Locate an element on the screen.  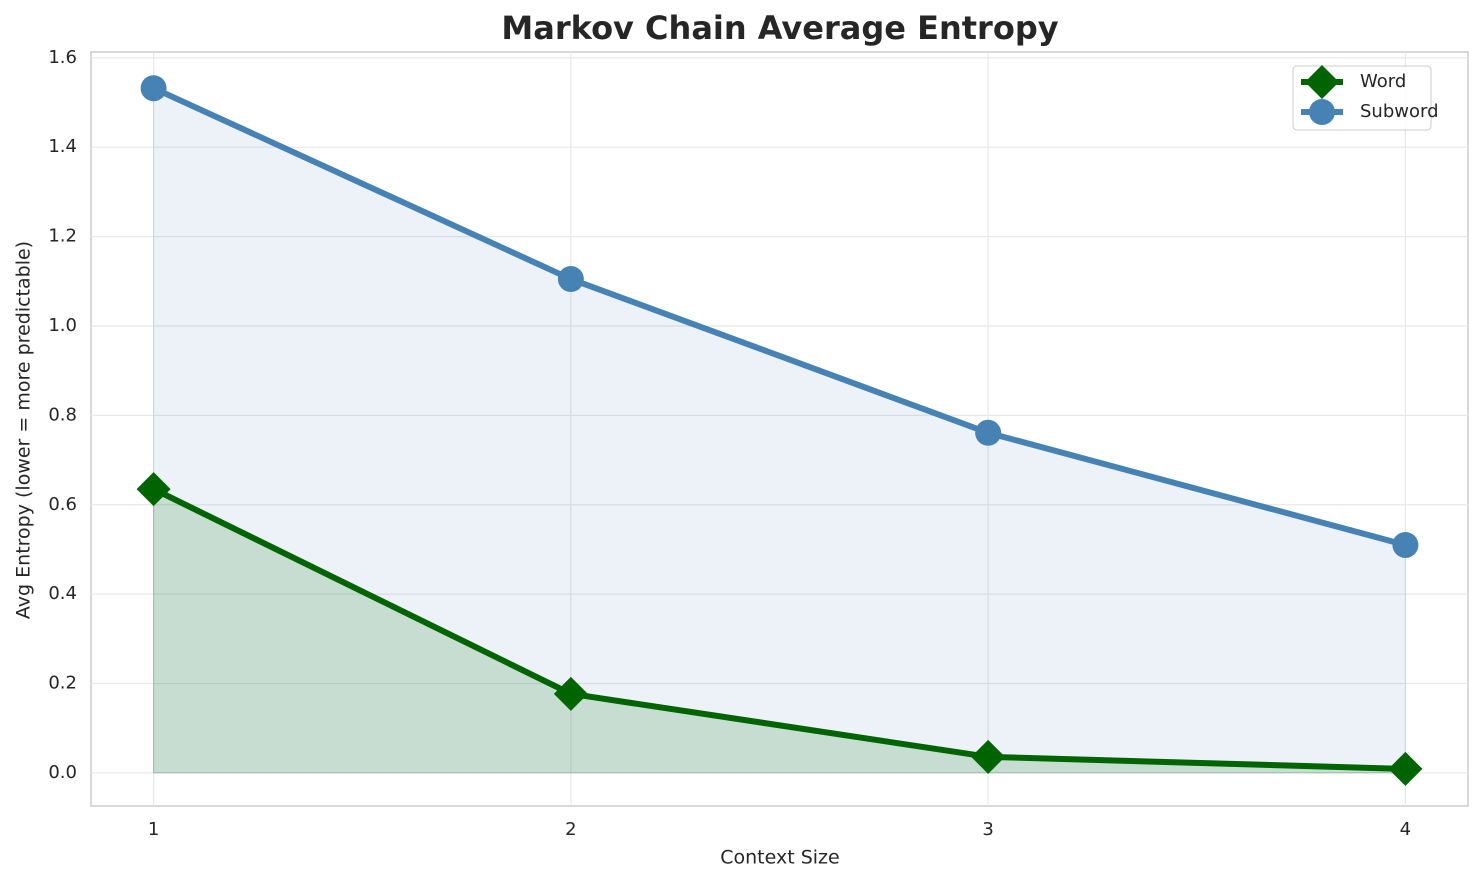
y-tick-label: 1.2 is located at coordinates (62, 236).